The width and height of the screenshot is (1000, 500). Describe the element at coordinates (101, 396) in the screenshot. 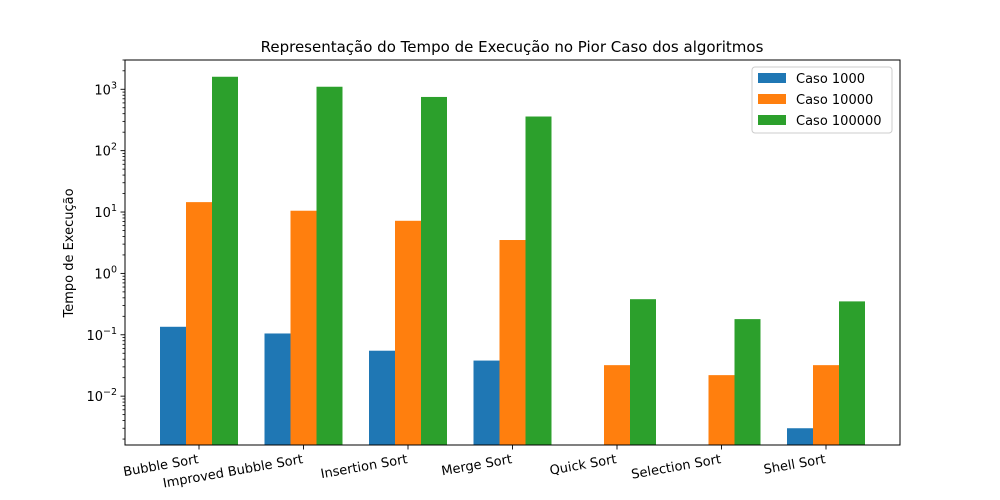

I see `y-tick-label: 10⁻²` at that location.